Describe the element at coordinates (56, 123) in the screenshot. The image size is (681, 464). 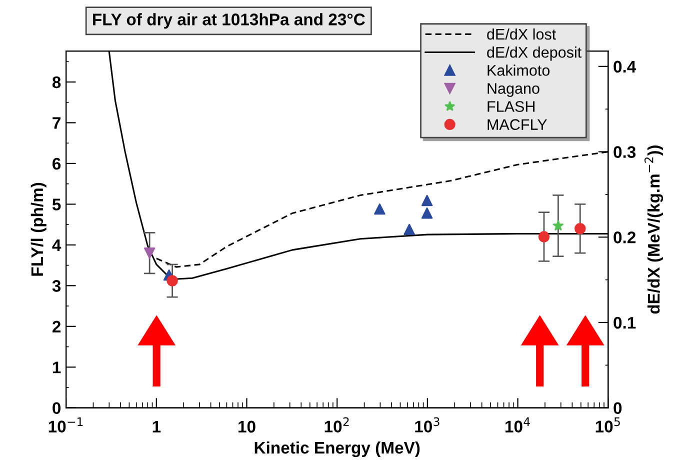
I see `y-tick-label: 7` at that location.